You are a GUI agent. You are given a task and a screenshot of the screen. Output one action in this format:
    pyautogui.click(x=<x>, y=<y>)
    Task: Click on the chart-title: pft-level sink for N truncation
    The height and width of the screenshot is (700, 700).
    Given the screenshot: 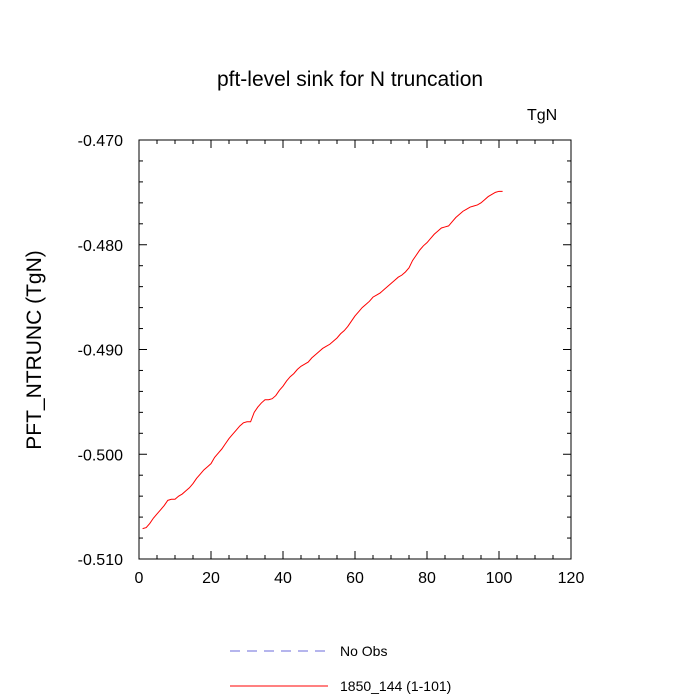 What is the action you would take?
    pyautogui.click(x=350, y=79)
    